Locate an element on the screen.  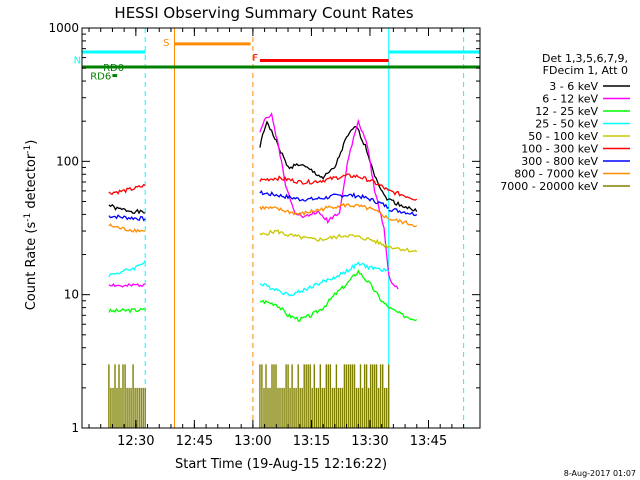
legend-label: 7000 - 20000 keV is located at coordinates (549, 186).